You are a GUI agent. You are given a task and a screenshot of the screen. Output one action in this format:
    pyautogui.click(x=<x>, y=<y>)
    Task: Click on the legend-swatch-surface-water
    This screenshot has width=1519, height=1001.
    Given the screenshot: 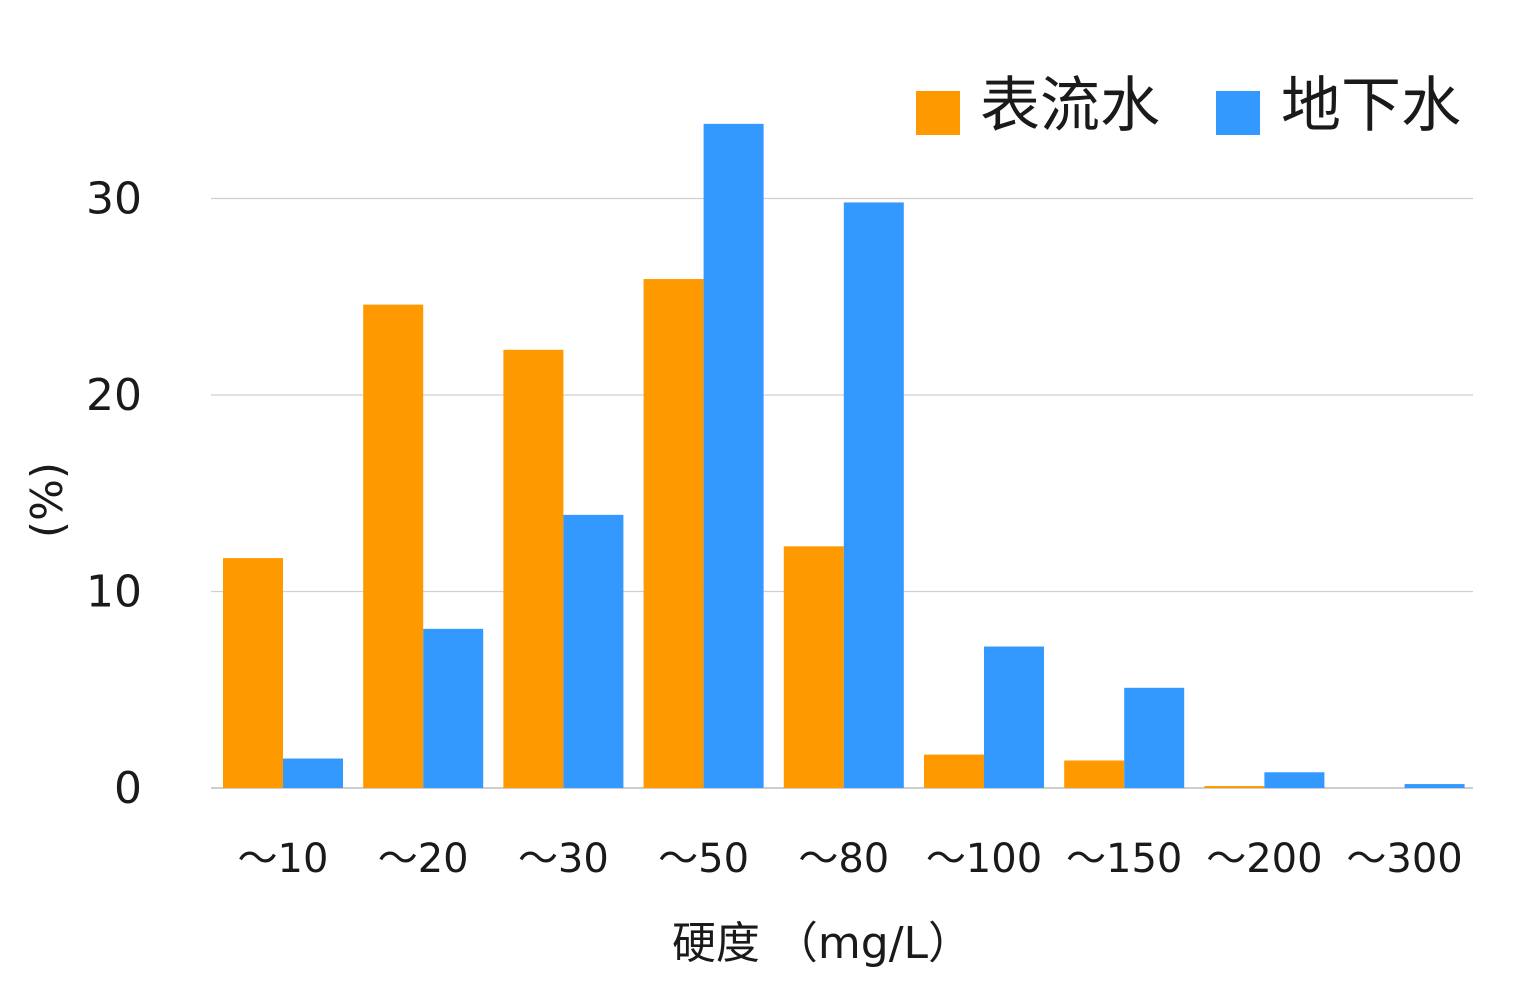 What is the action you would take?
    pyautogui.click(x=938, y=113)
    